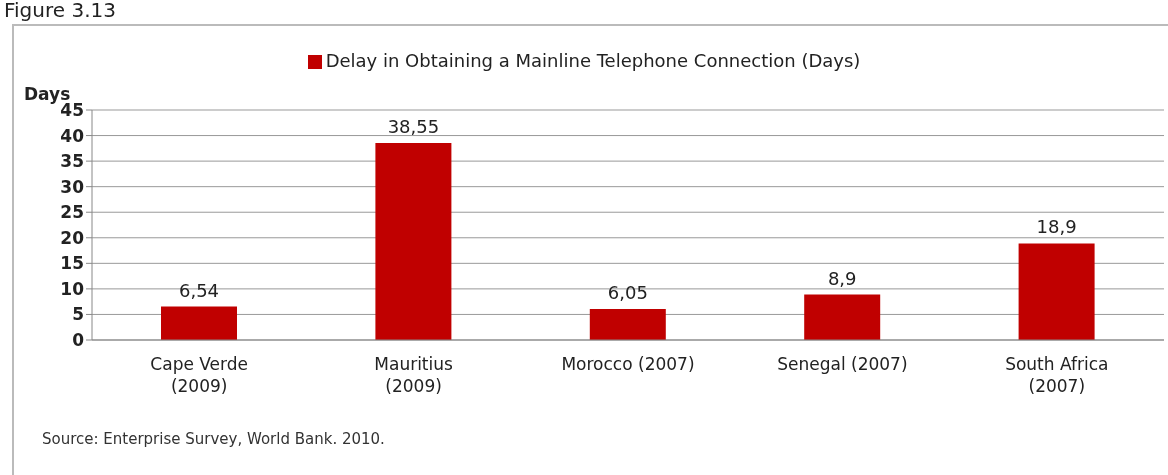  I want to click on y-tick-label: 15, so click(72, 263).